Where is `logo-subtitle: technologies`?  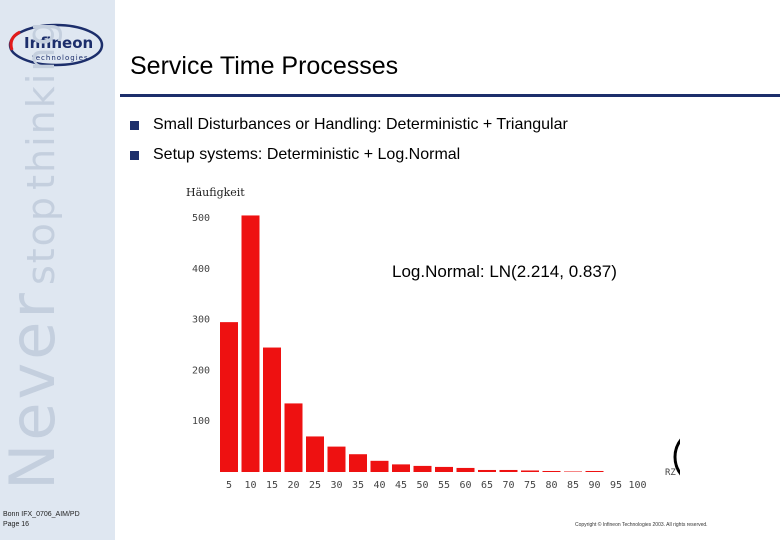 logo-subtitle: technologies is located at coordinates (60, 58).